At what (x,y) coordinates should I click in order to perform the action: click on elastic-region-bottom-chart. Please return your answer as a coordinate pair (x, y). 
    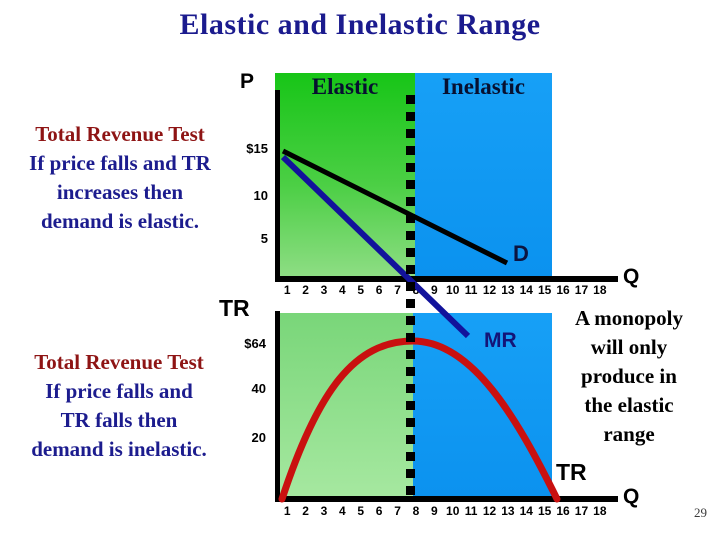
    Looking at the image, I should click on (346, 405).